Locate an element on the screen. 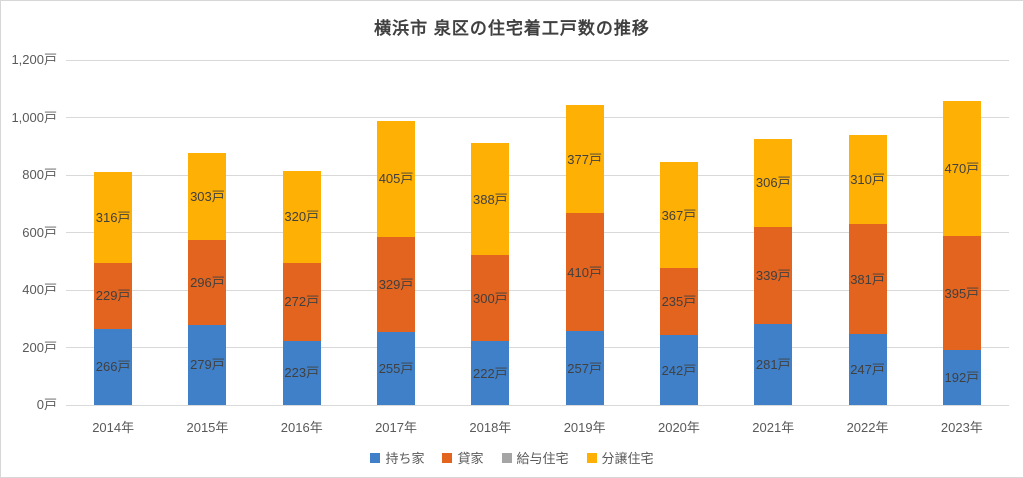 The height and width of the screenshot is (478, 1024). bar-segment-label: 192戸 is located at coordinates (962, 377).